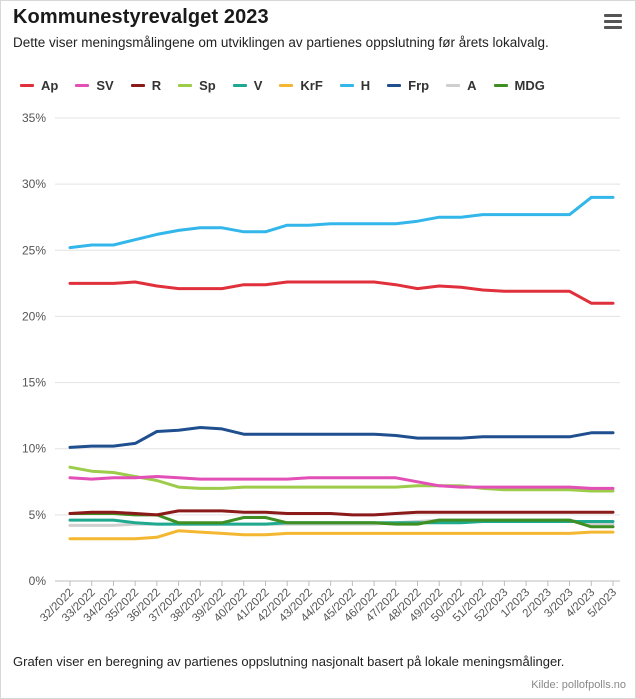  I want to click on y-tick-label: 10%, so click(34, 449).